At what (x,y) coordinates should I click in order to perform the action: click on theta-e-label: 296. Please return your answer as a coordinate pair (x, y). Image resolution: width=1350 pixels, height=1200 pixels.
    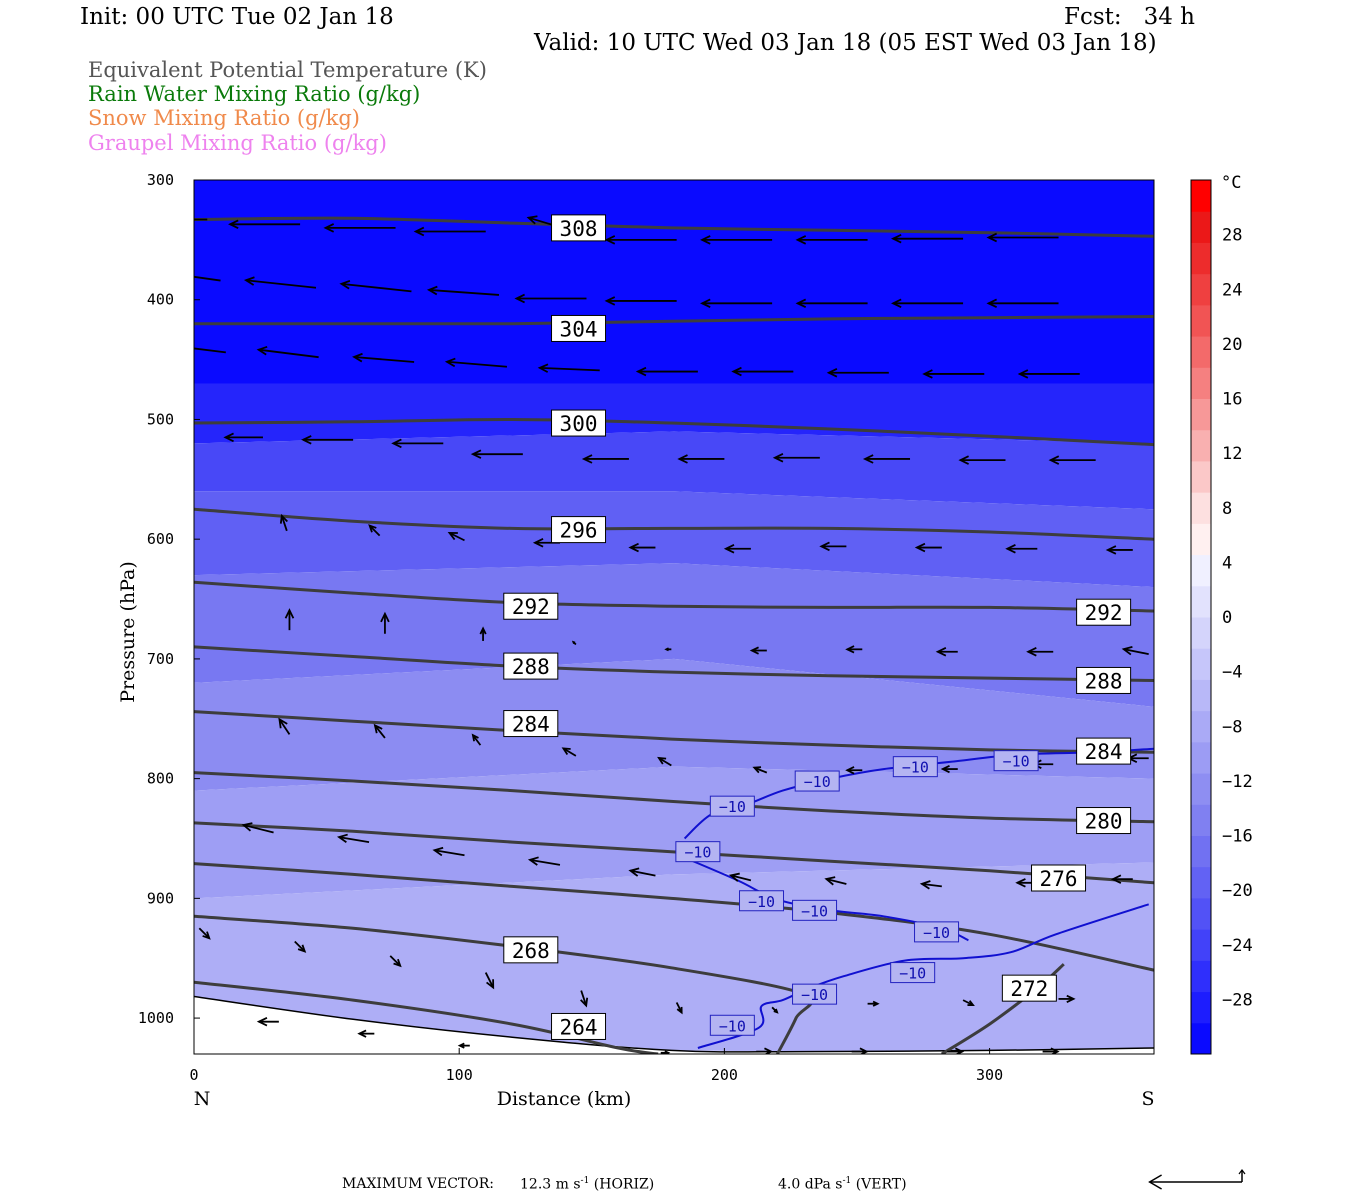
    Looking at the image, I should click on (579, 530).